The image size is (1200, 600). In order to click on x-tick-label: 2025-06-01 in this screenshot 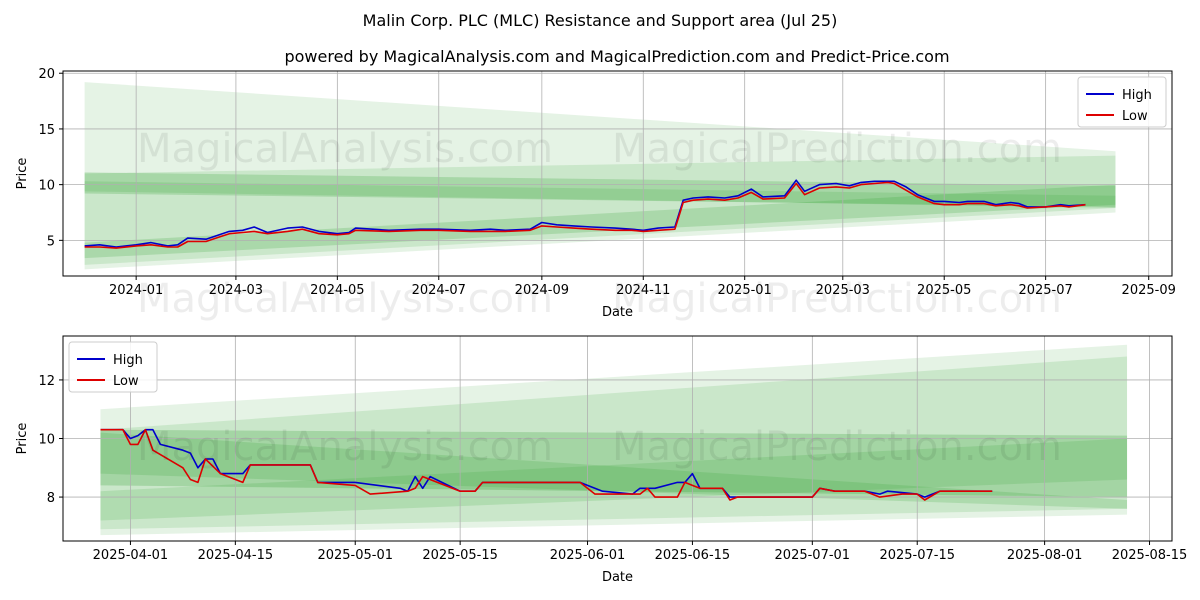, I will do `click(588, 555)`.